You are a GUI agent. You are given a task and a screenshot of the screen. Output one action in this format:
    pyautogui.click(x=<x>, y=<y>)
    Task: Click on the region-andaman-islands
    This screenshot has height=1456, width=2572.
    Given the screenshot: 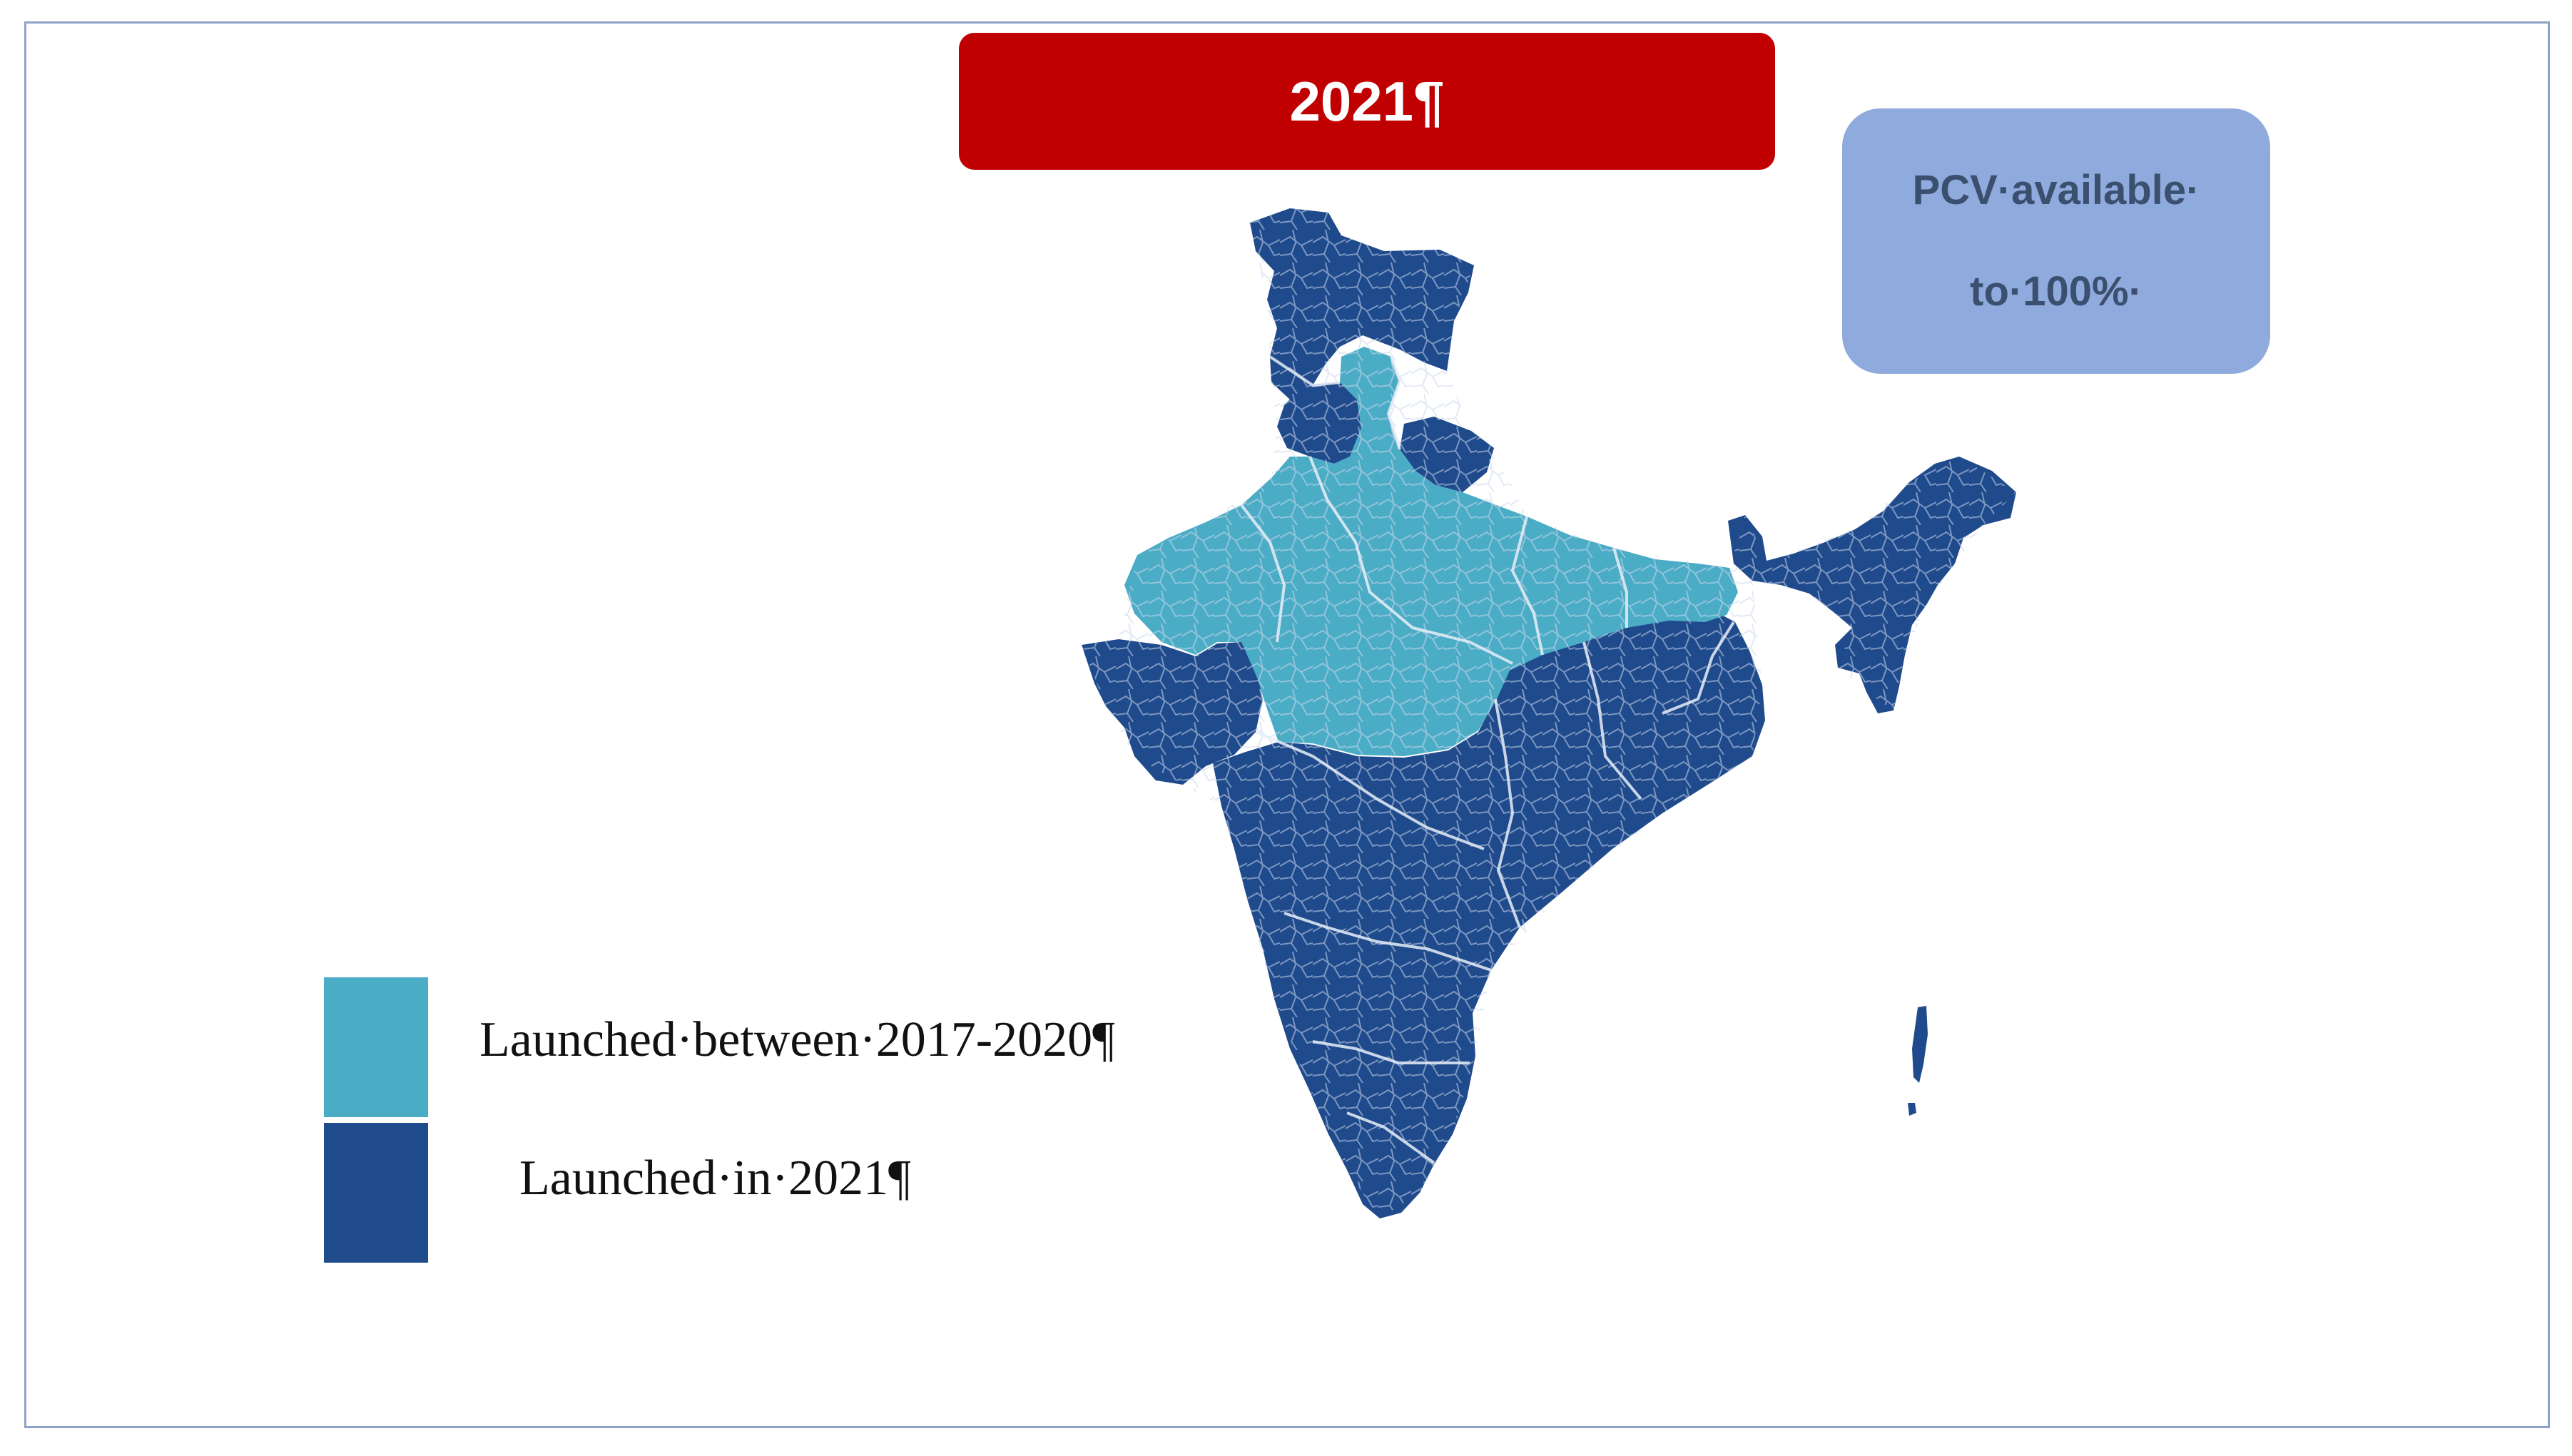 What is the action you would take?
    pyautogui.click(x=1920, y=1044)
    